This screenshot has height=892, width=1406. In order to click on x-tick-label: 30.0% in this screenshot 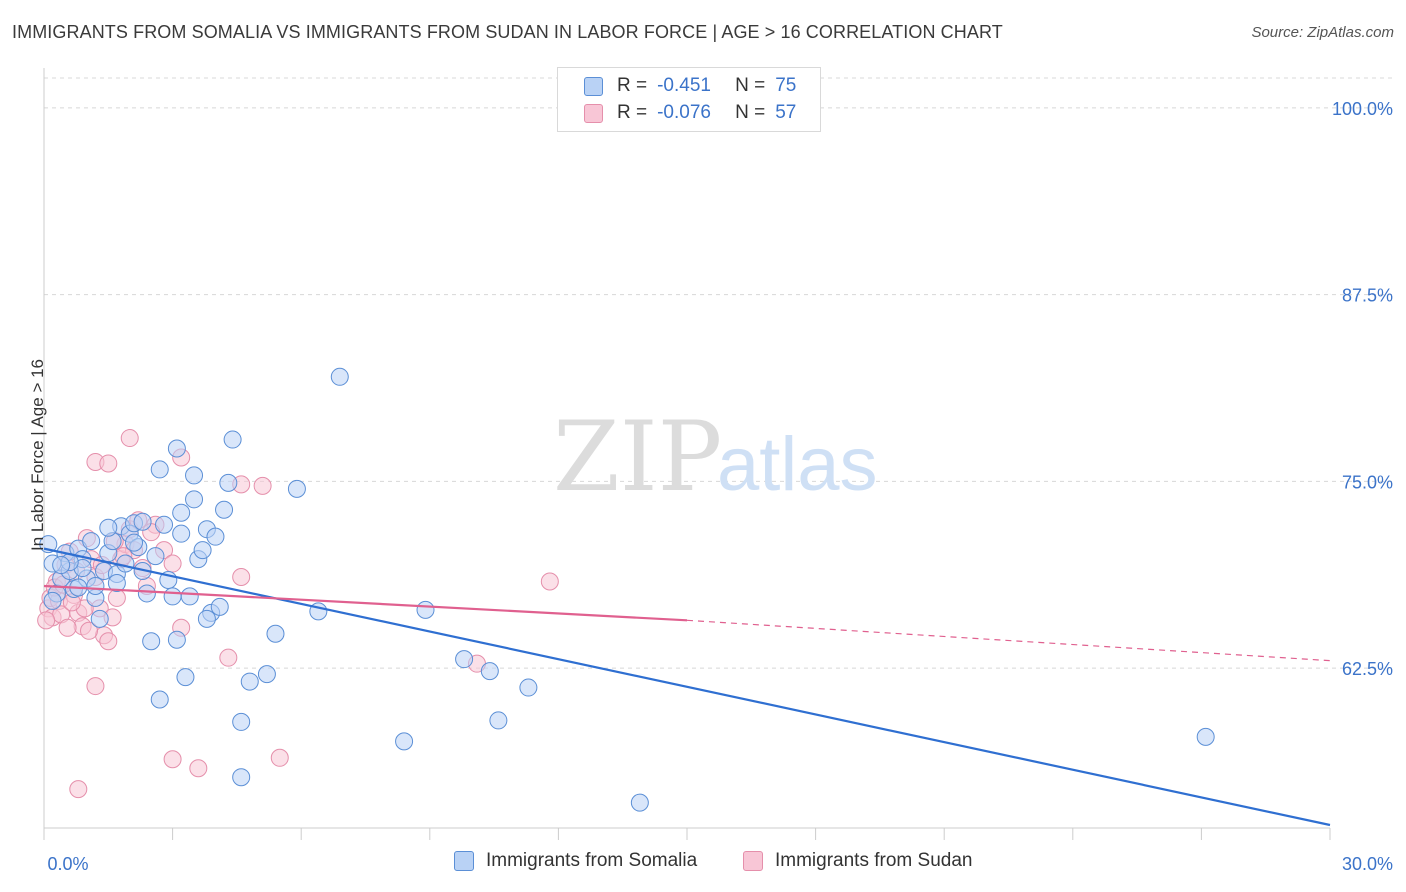, I will do `click(1367, 864)`.